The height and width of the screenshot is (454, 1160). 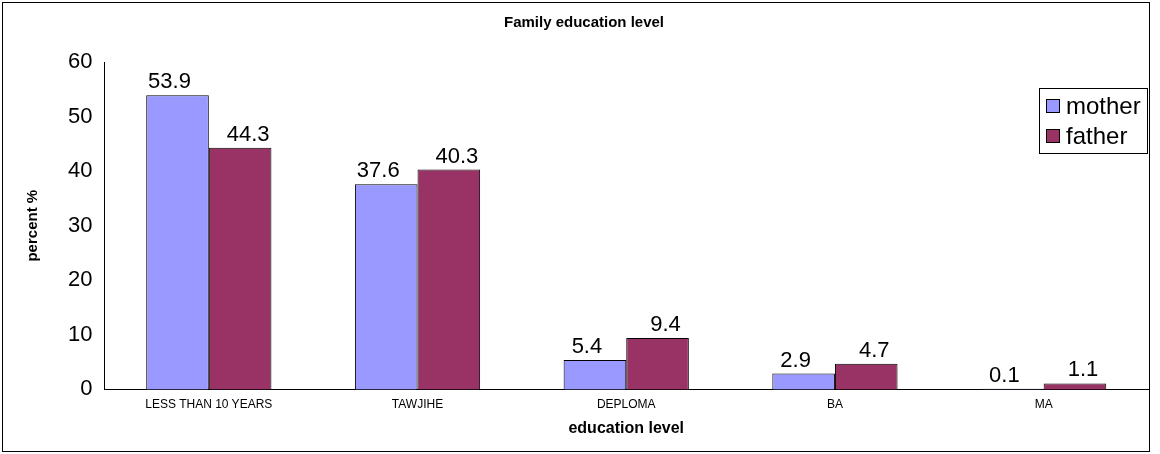 What do you see at coordinates (665, 324) in the screenshot?
I see `data-label: 9.4` at bounding box center [665, 324].